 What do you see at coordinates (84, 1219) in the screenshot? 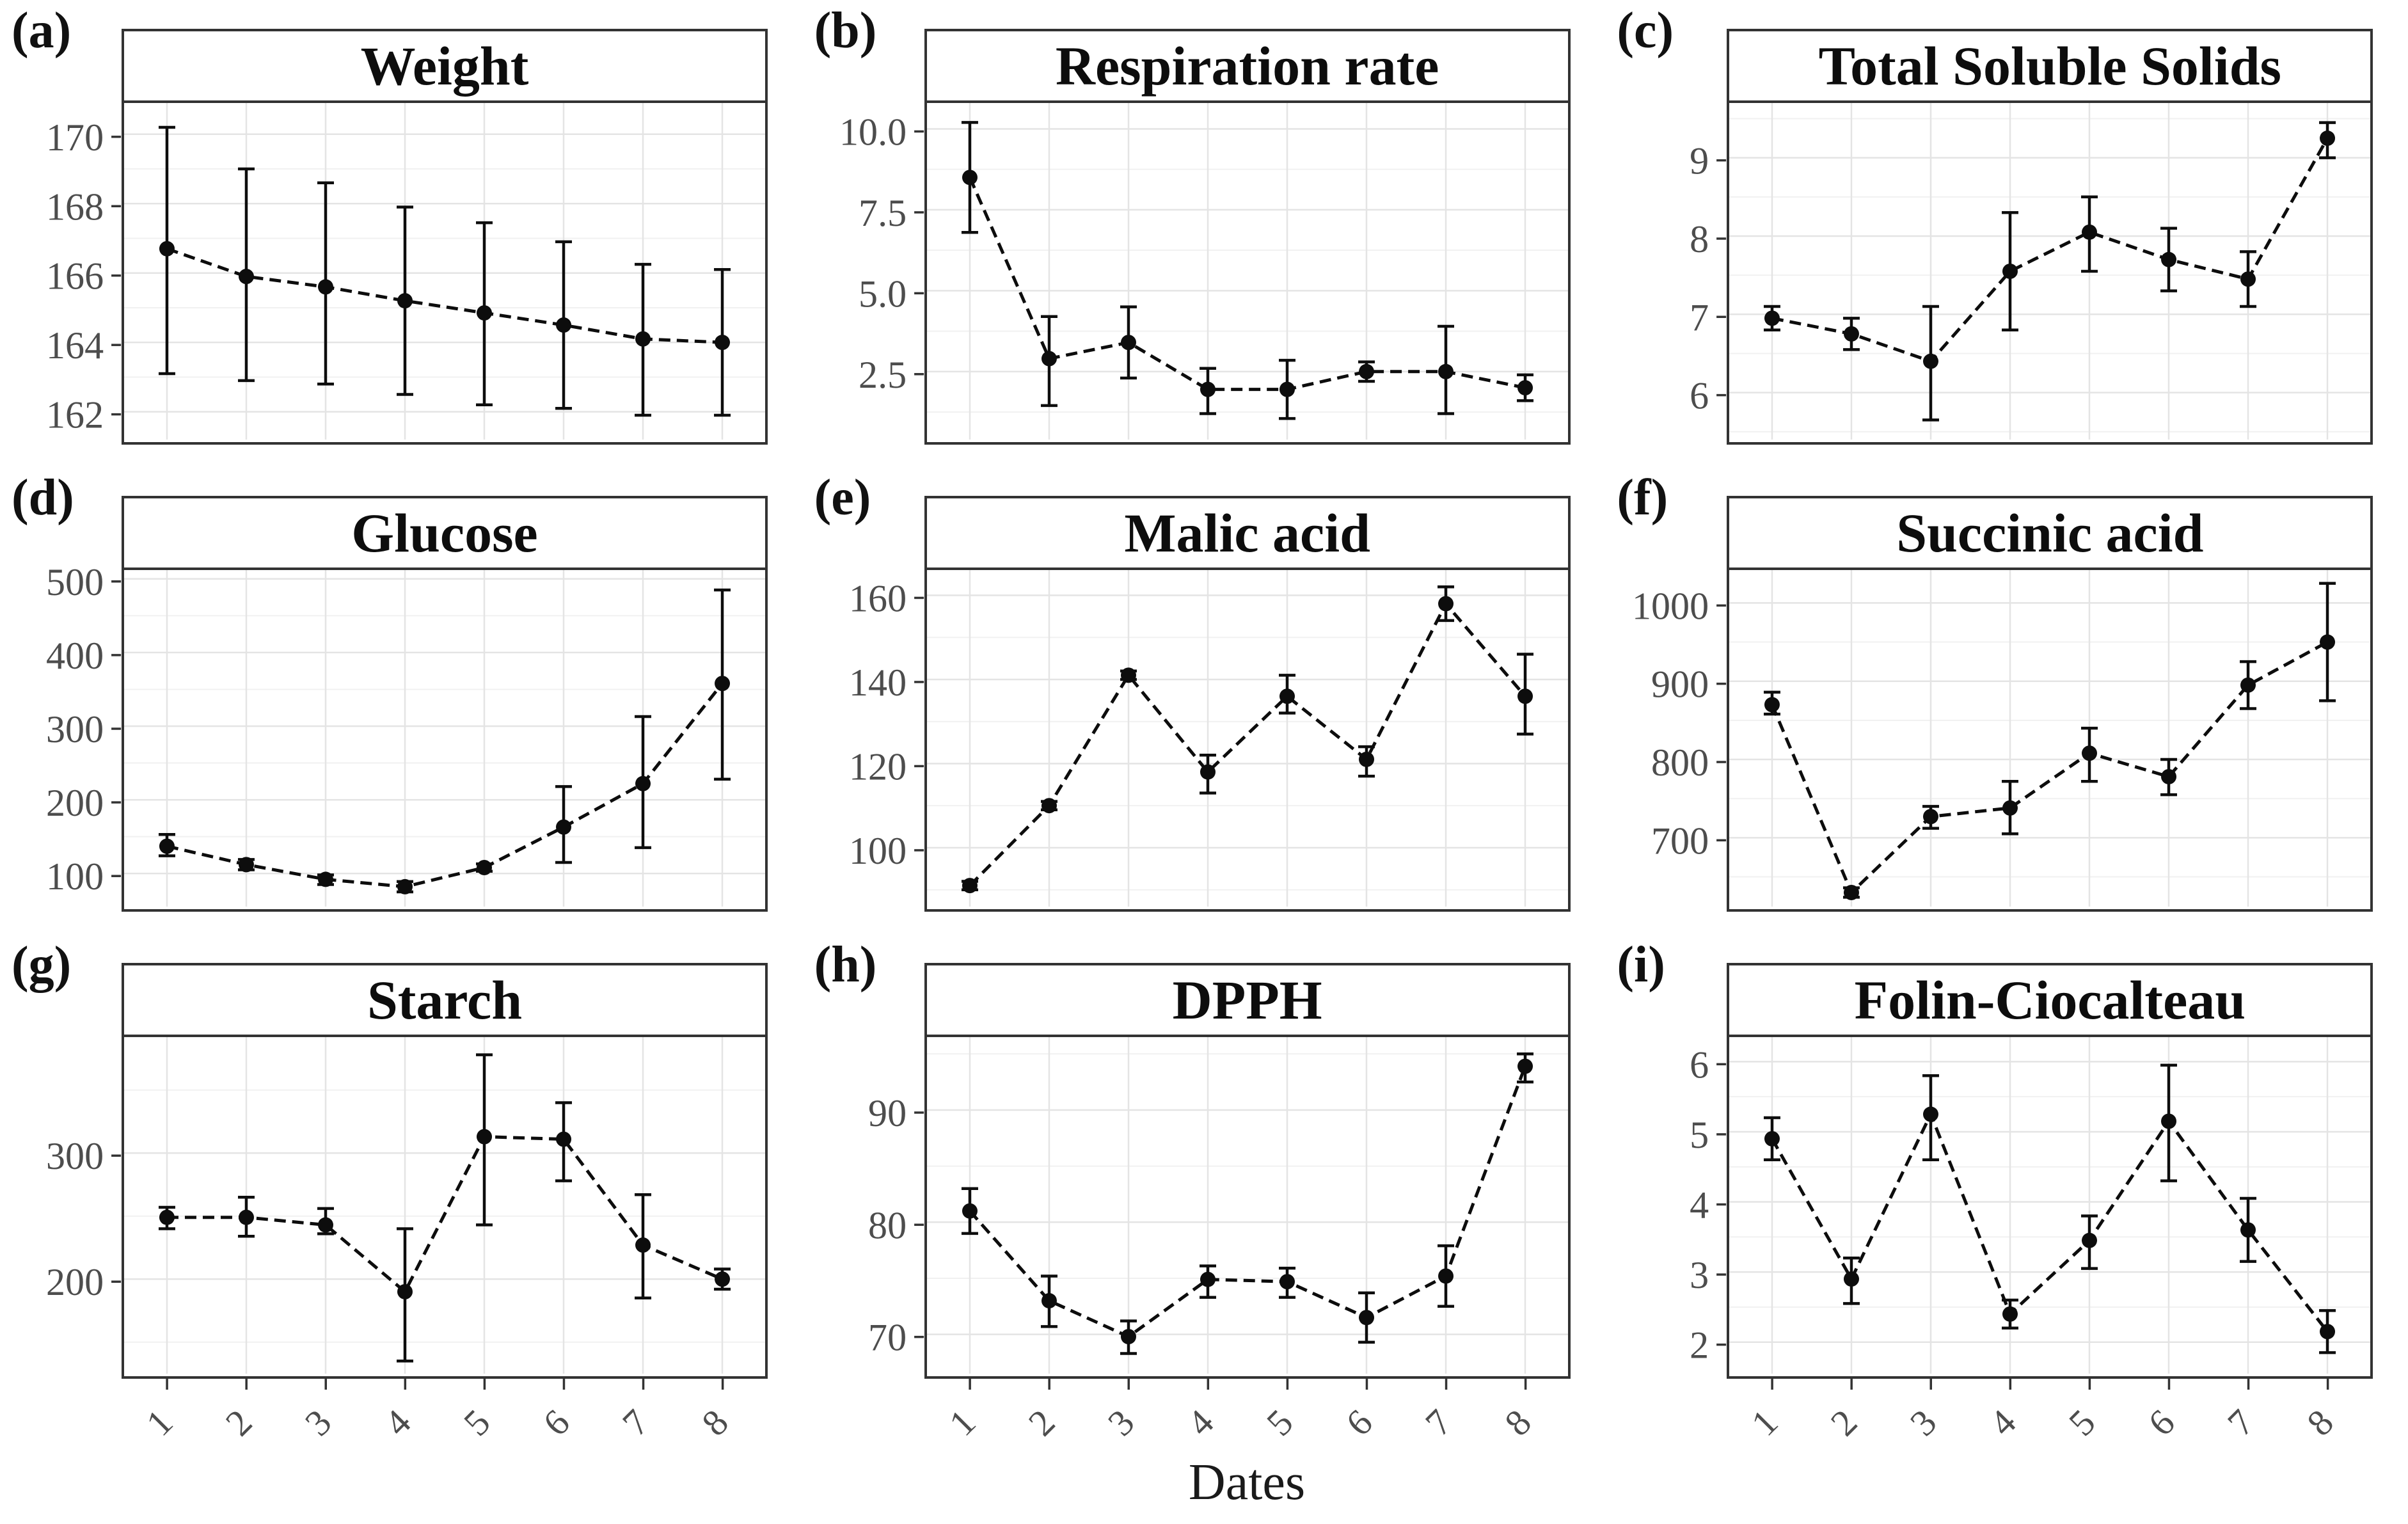
I see `y-axis: 200 300` at bounding box center [84, 1219].